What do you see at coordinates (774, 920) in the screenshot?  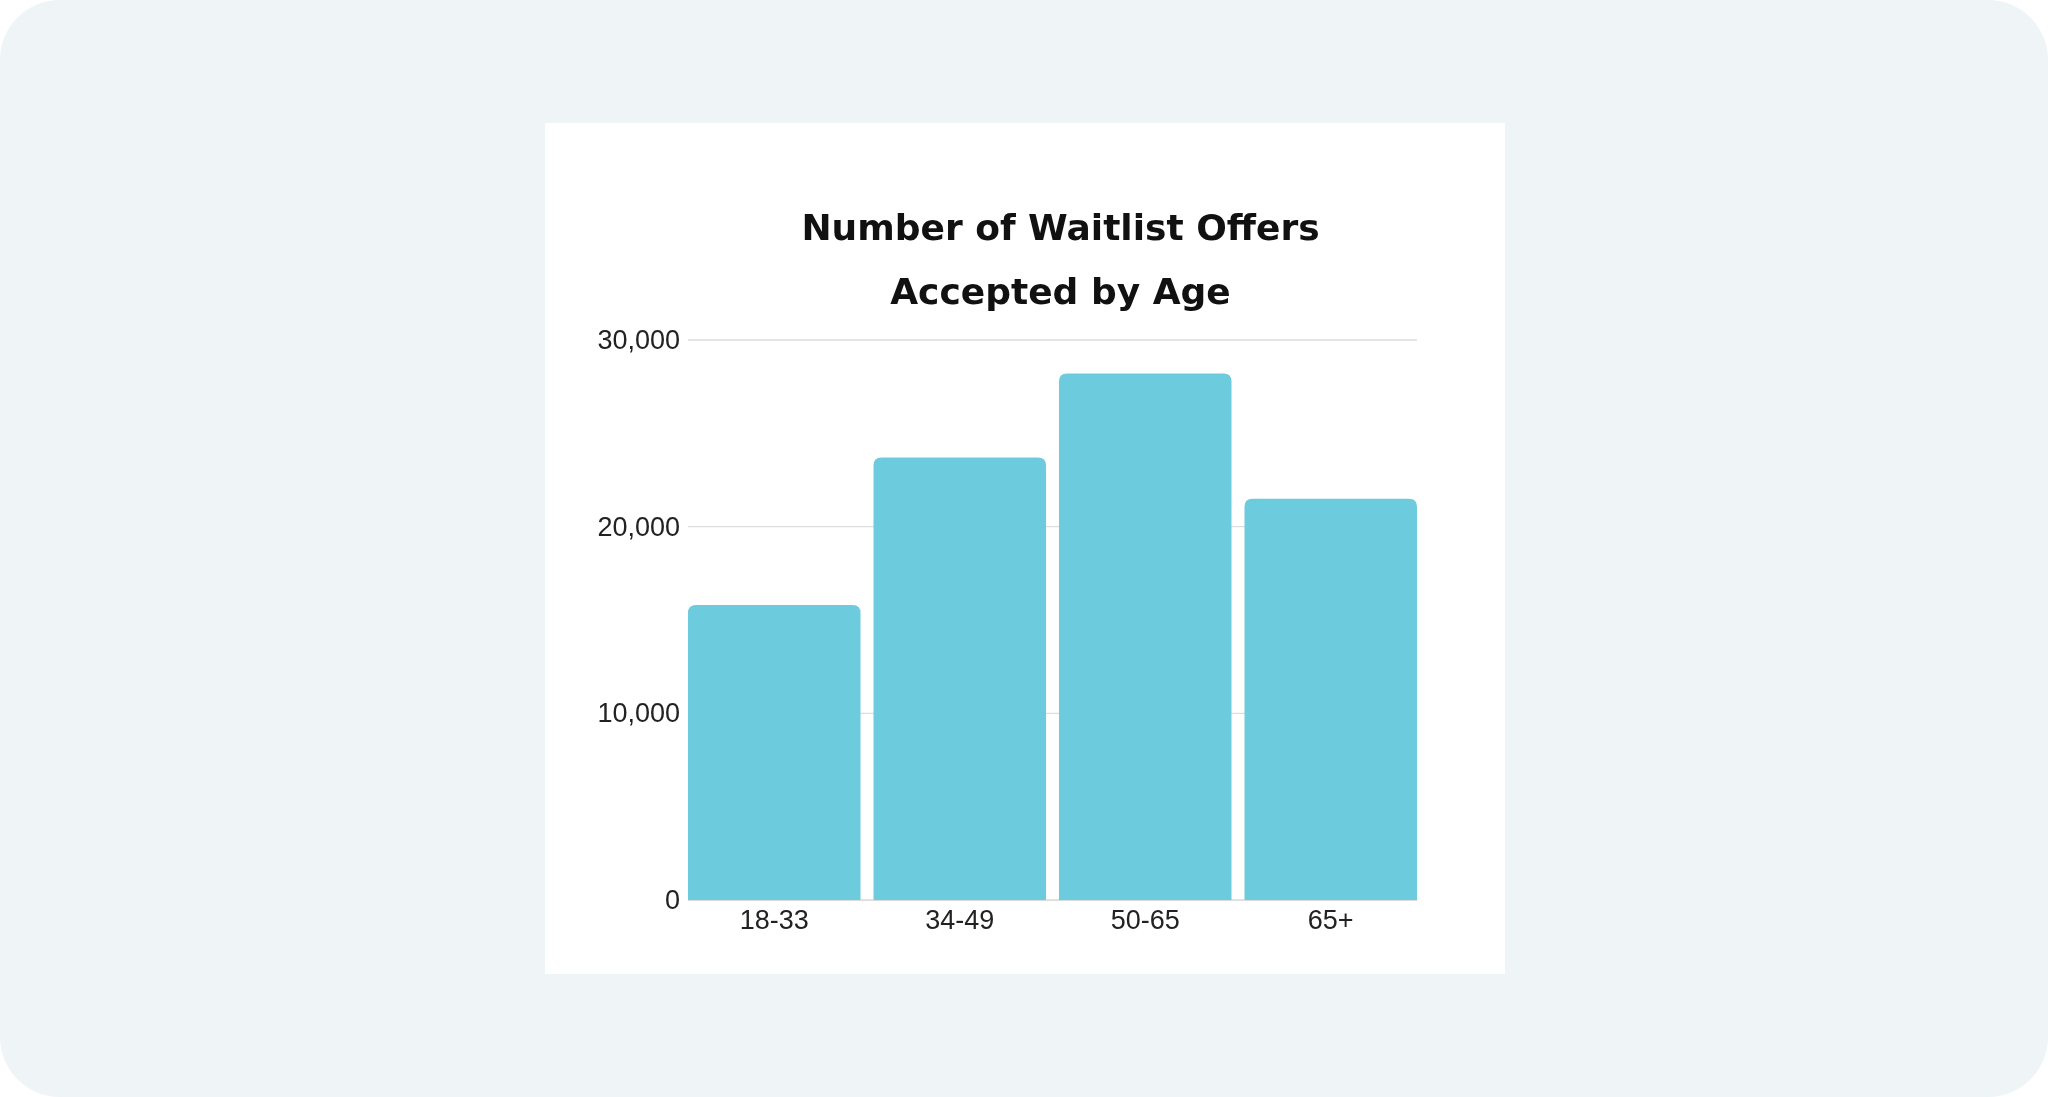 I see `x-tick-label: 18-33` at bounding box center [774, 920].